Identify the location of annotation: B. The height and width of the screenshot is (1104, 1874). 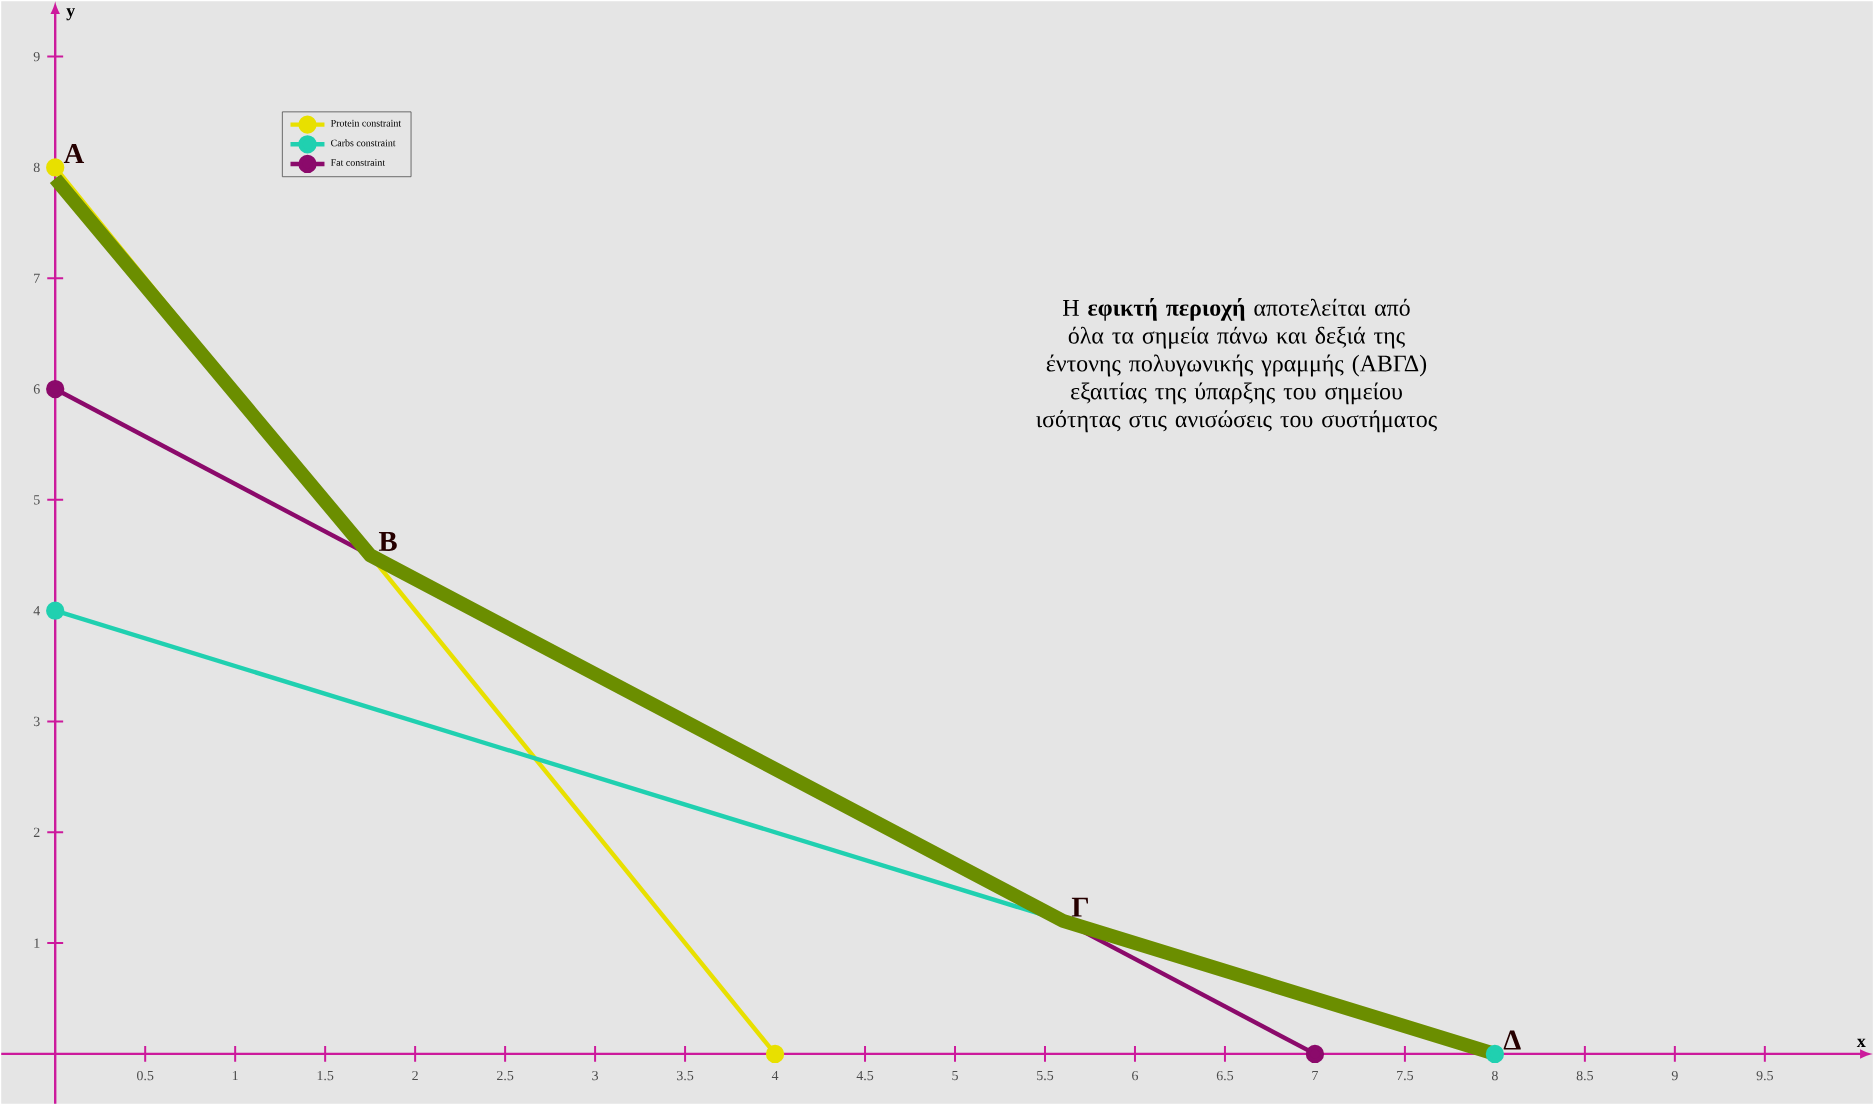
(387, 541).